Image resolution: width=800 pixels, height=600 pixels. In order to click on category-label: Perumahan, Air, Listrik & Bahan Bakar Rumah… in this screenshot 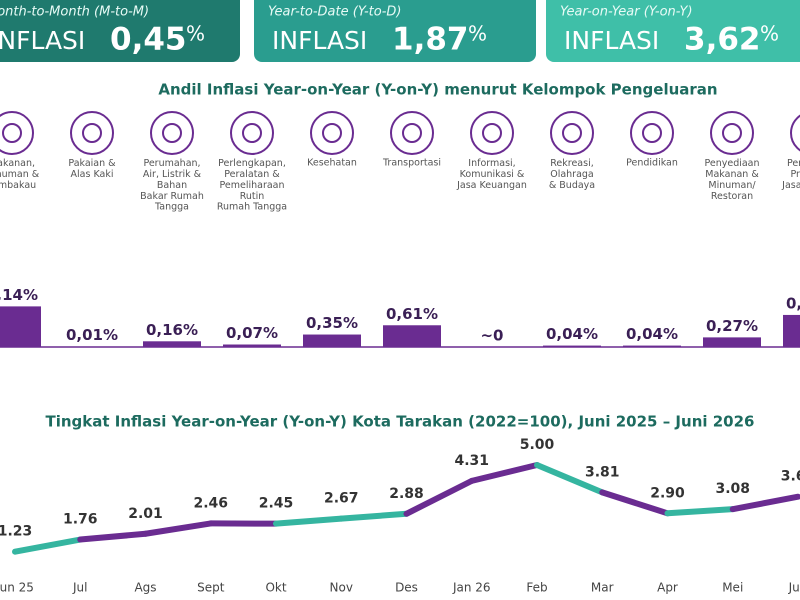, I will do `click(172, 185)`.